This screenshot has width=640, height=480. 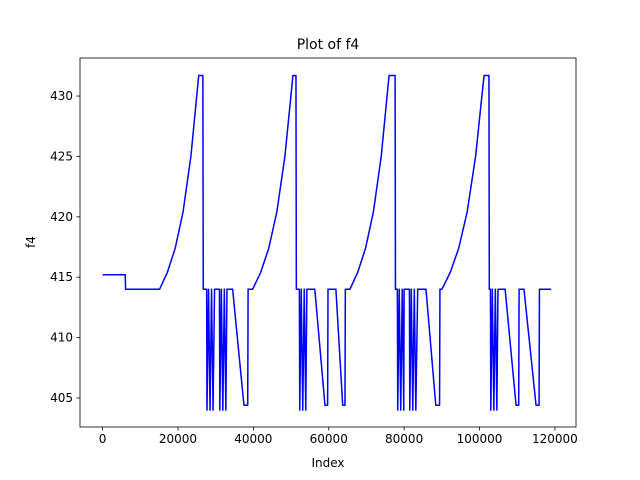 What do you see at coordinates (103, 439) in the screenshot?
I see `x-tick-label: 0` at bounding box center [103, 439].